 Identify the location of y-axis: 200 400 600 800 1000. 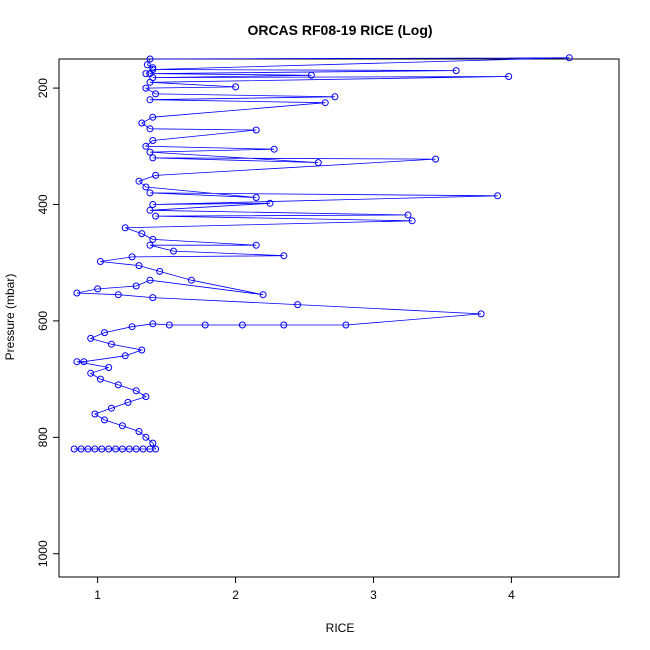
(47, 322).